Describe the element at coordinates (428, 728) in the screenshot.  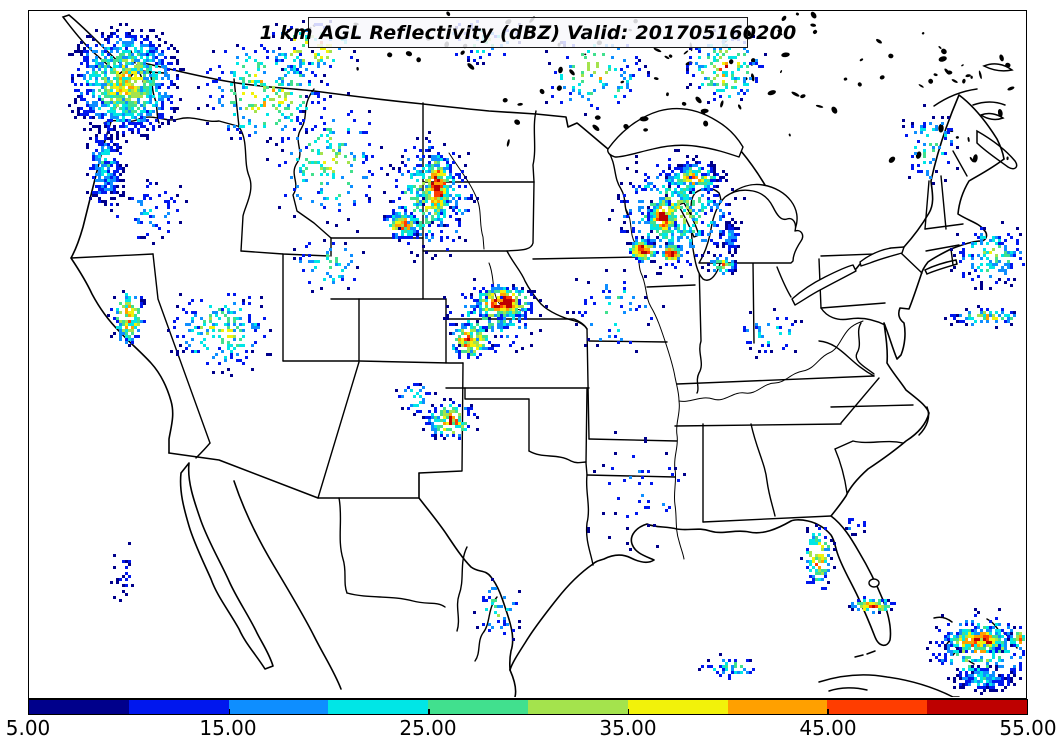
I see `colorbar-tick-label: 25.00` at that location.